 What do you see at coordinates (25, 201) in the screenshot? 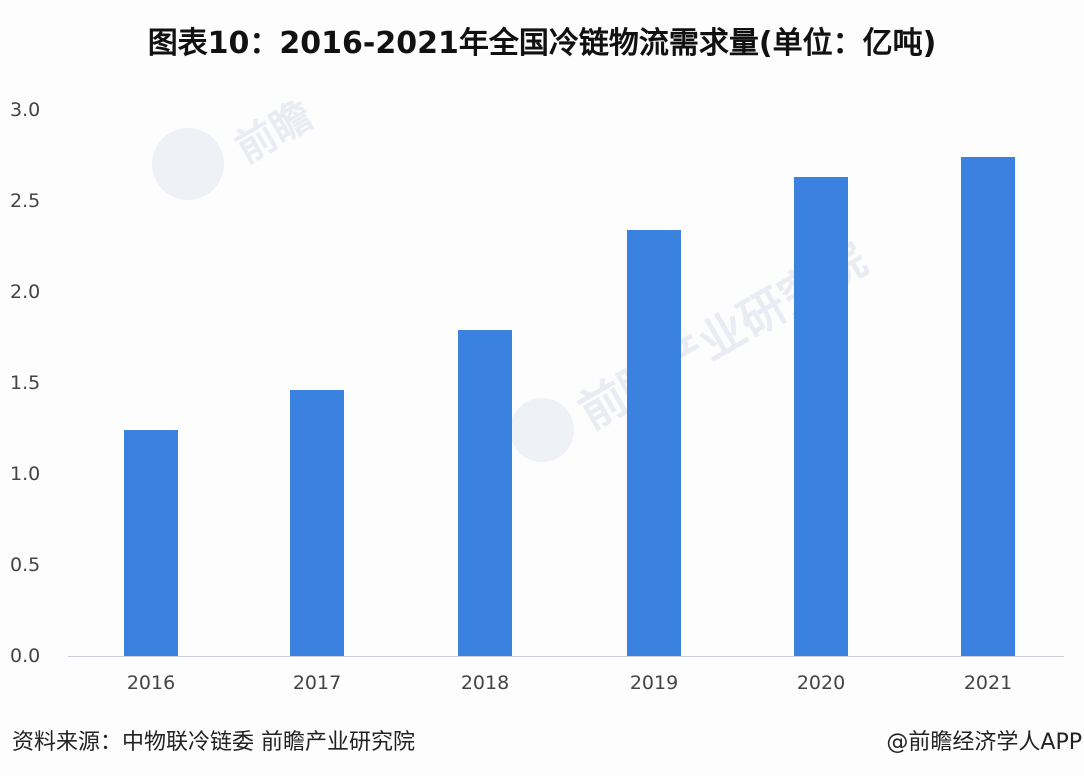
I see `y-tick-label: 2.5` at bounding box center [25, 201].